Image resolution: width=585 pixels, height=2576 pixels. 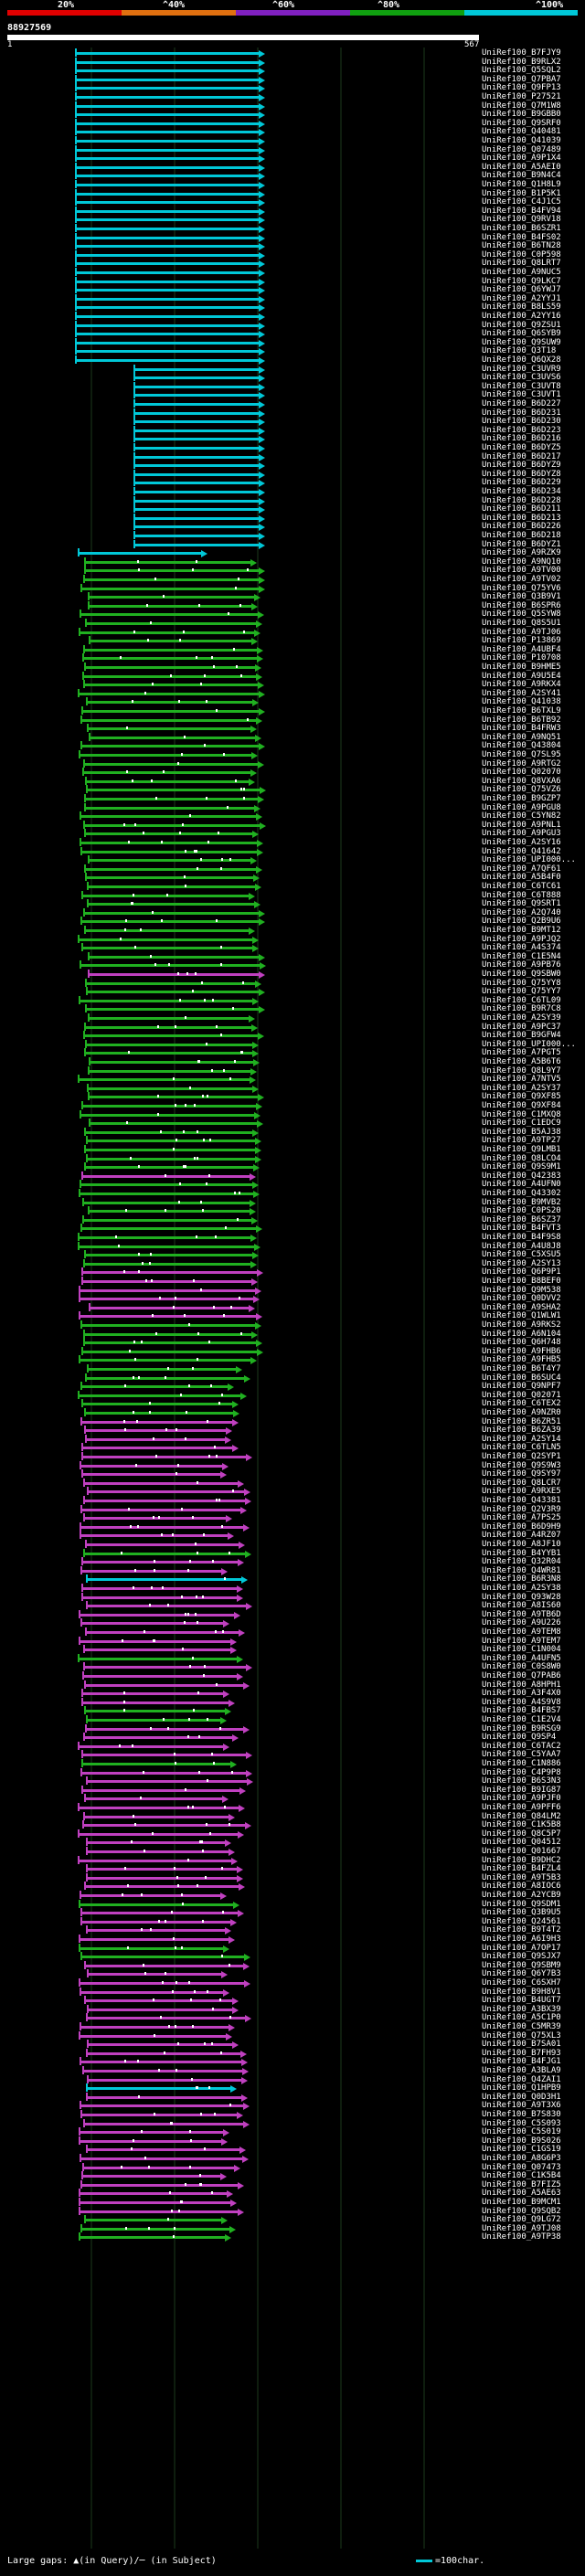 I want to click on hit-link: UniRef100_Q04512, so click(x=521, y=1843).